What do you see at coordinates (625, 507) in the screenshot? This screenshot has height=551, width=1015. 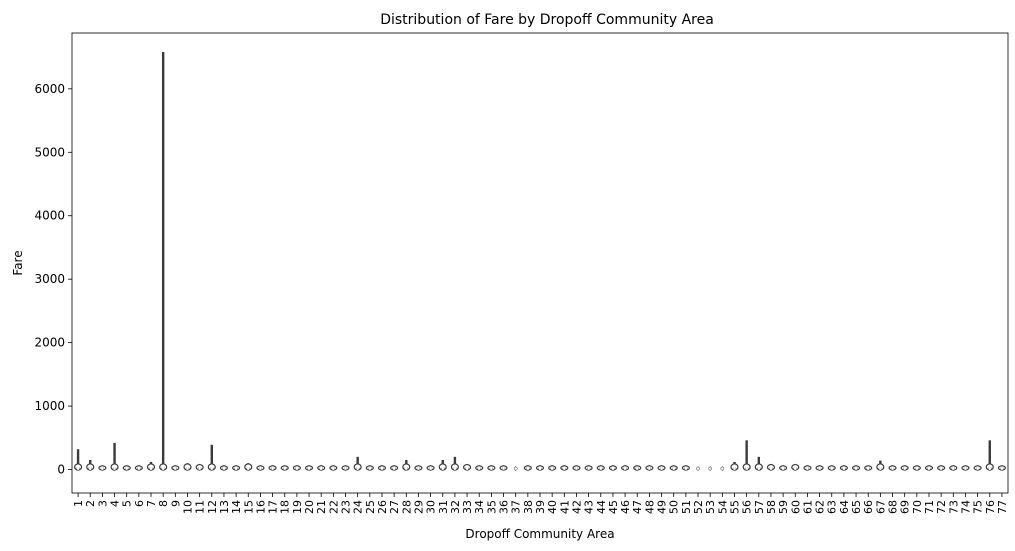 I see `x-tick-label: 46` at bounding box center [625, 507].